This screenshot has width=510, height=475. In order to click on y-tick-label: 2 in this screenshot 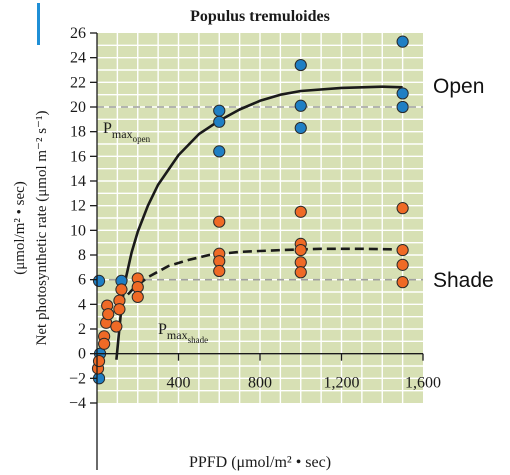, I will do `click(82, 329)`.